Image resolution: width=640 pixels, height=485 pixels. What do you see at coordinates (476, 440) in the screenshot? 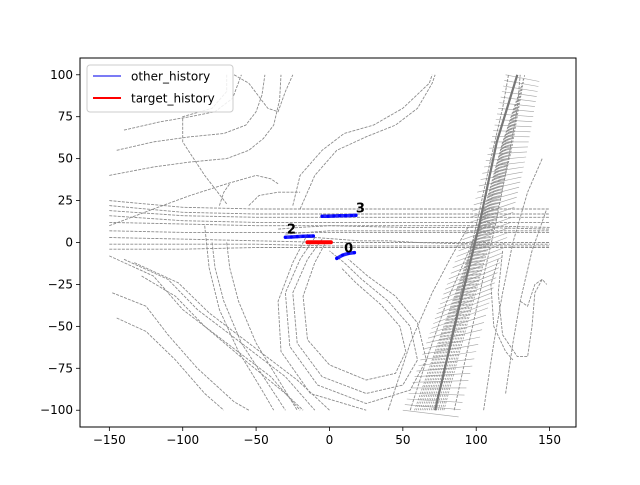
I see `x-tick-label: 100` at bounding box center [476, 440].